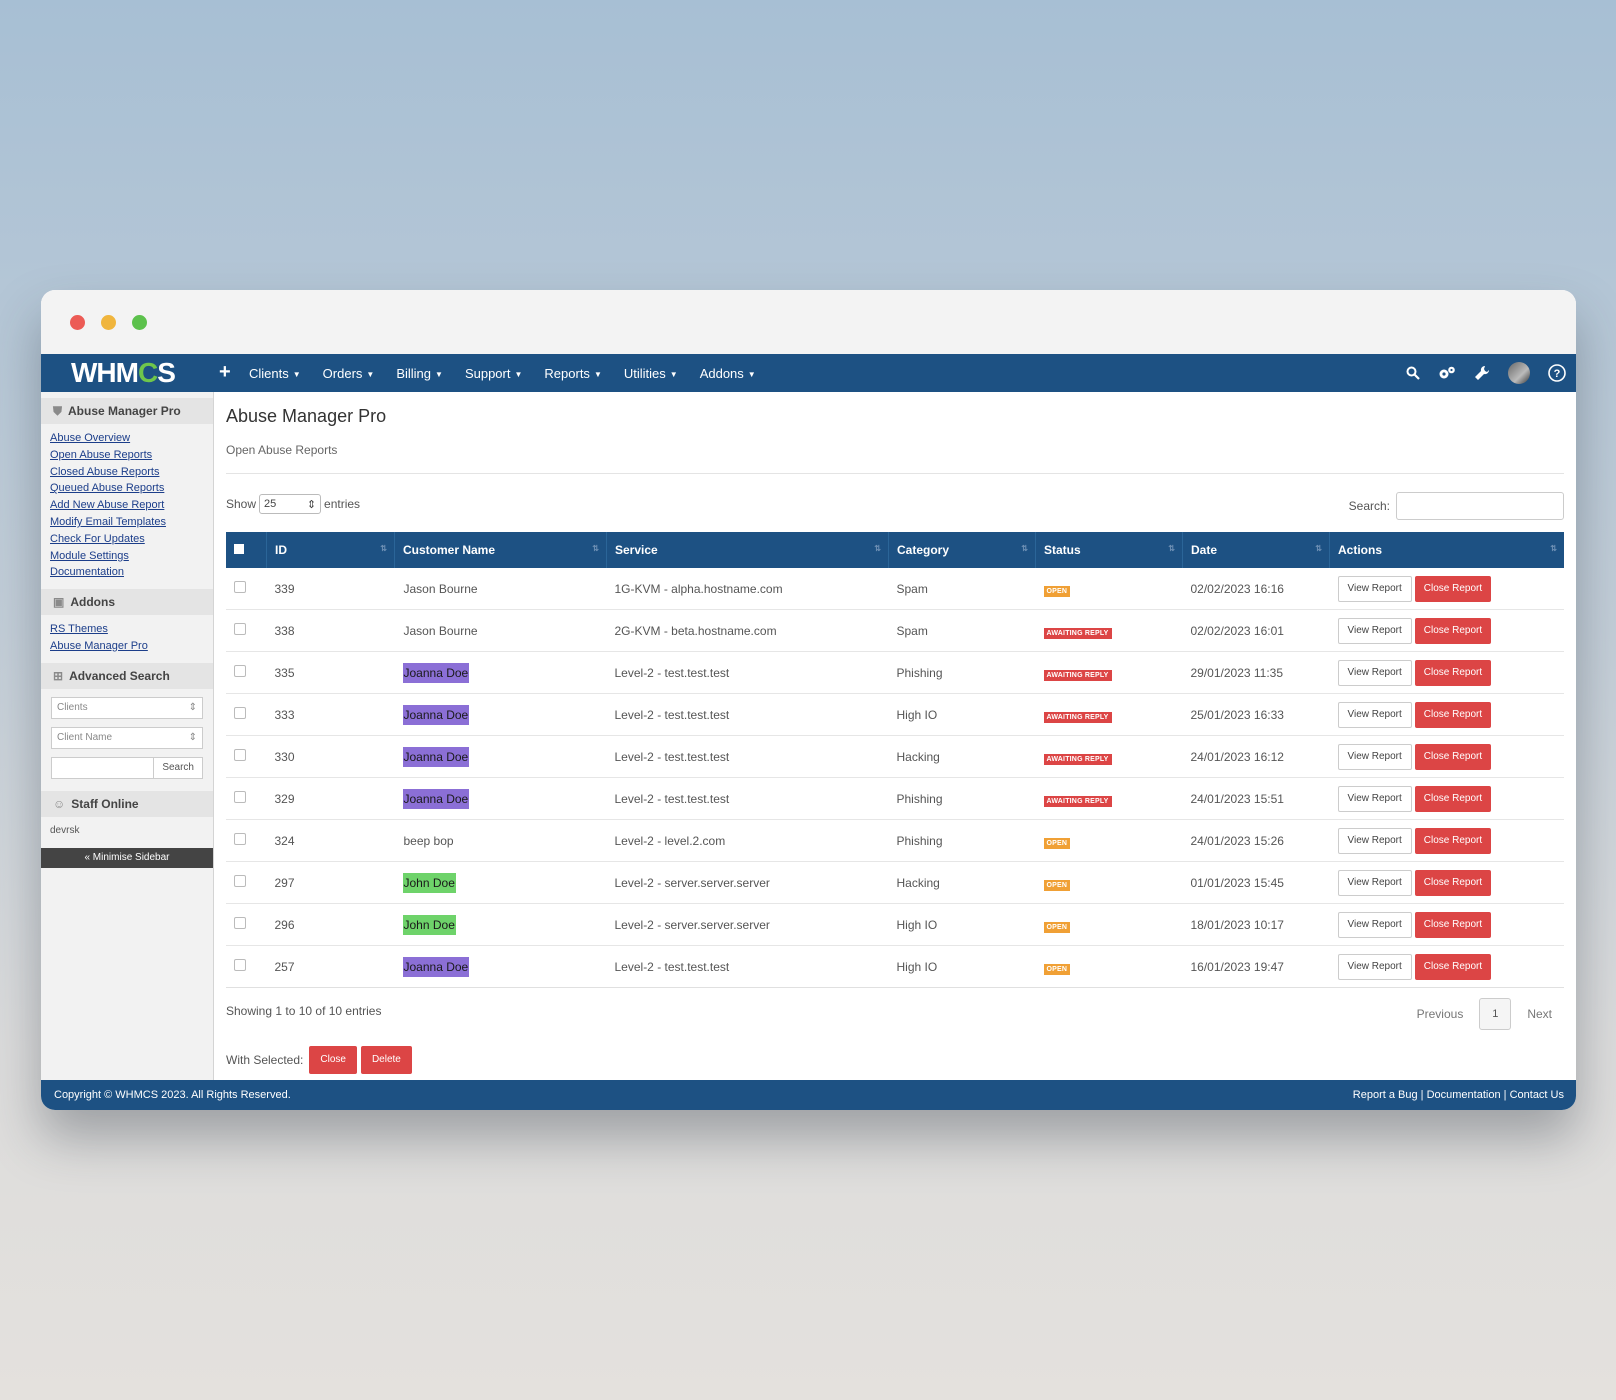  I want to click on sidebar-link-check-updates: Check For Updates, so click(97, 538).